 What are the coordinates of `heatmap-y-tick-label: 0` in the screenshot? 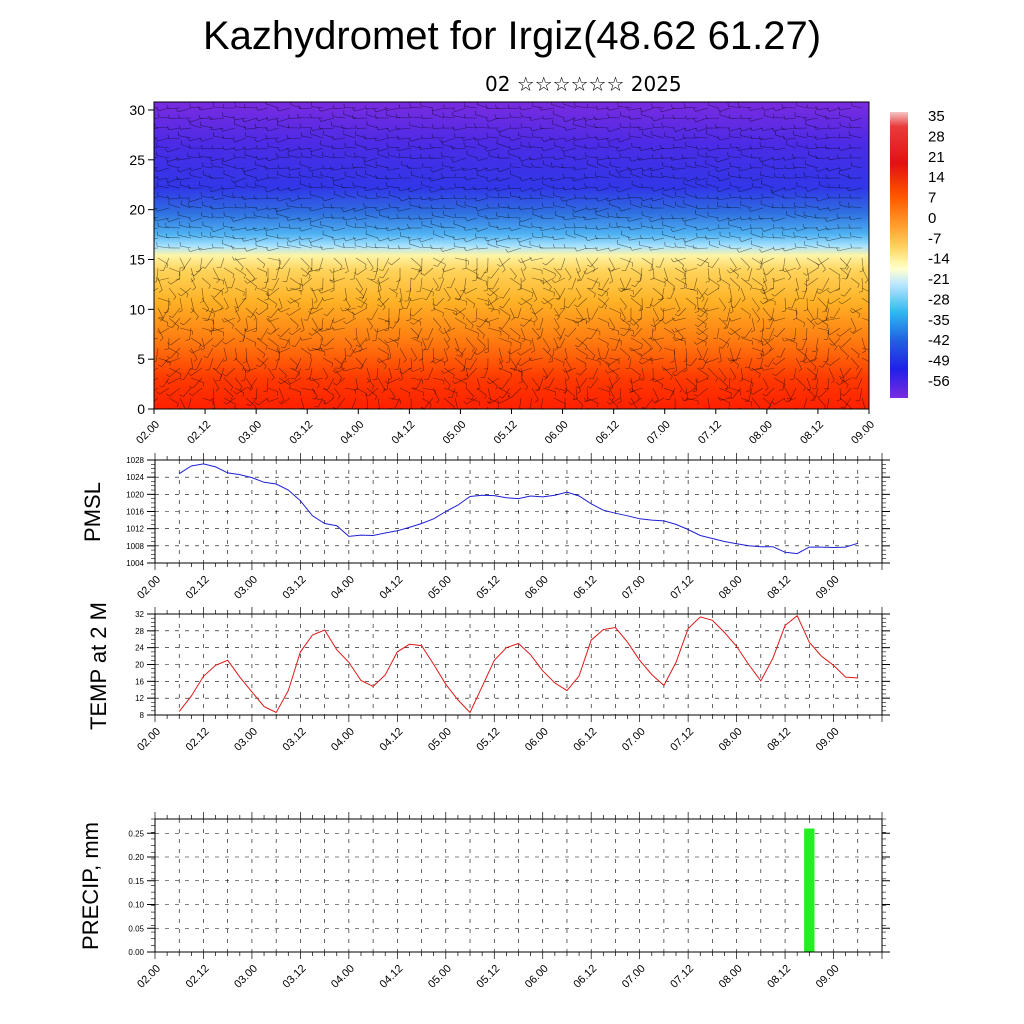 It's located at (141, 409).